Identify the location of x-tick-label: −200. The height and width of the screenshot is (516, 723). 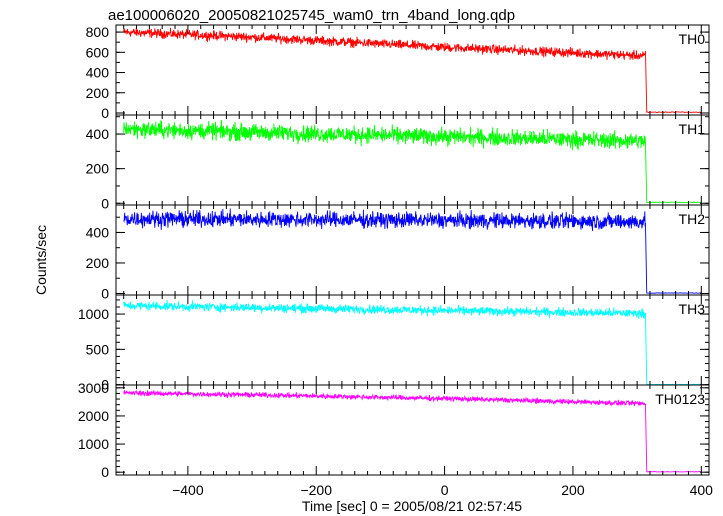
(316, 490).